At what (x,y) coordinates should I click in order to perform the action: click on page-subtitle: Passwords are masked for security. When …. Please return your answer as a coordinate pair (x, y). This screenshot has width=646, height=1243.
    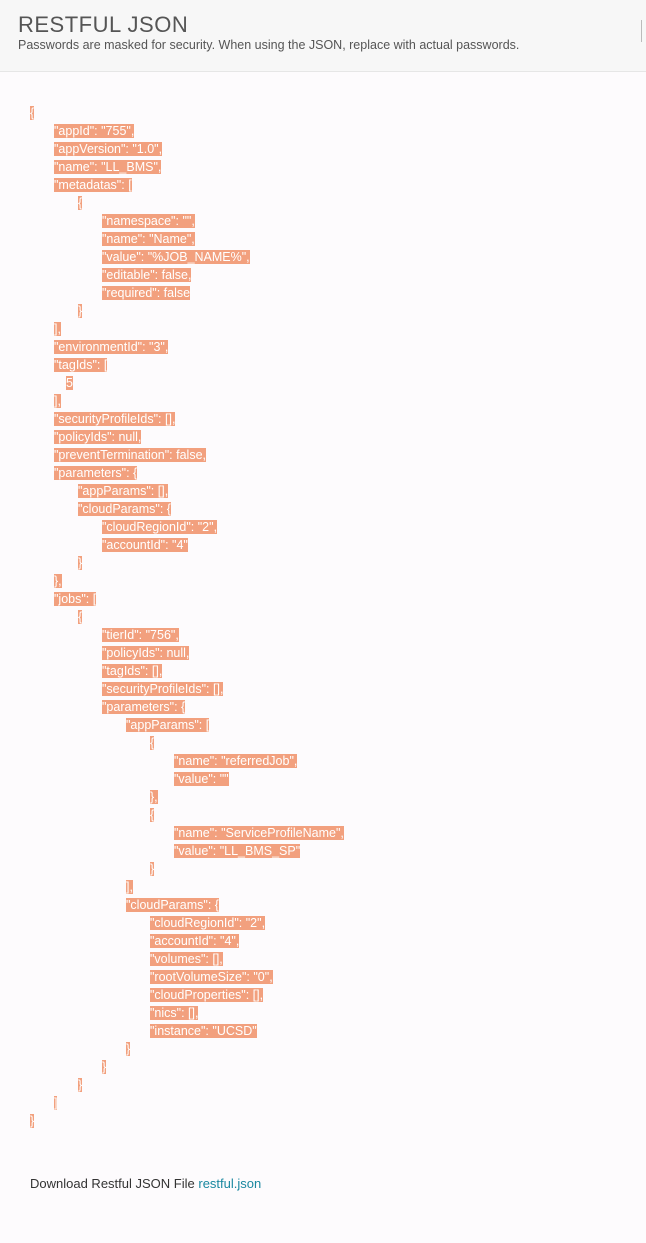
    Looking at the image, I should click on (269, 45).